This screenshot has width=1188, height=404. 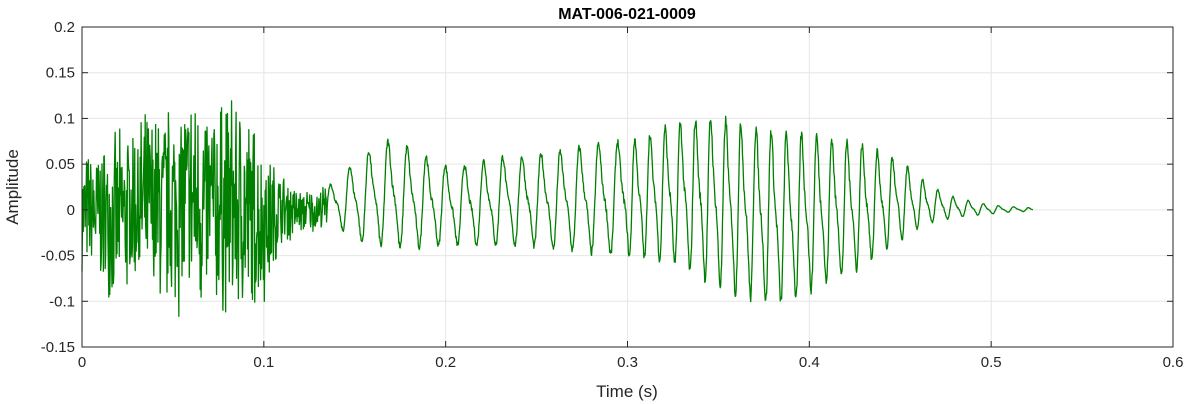 I want to click on y-tick-label: 0.2, so click(x=64, y=27).